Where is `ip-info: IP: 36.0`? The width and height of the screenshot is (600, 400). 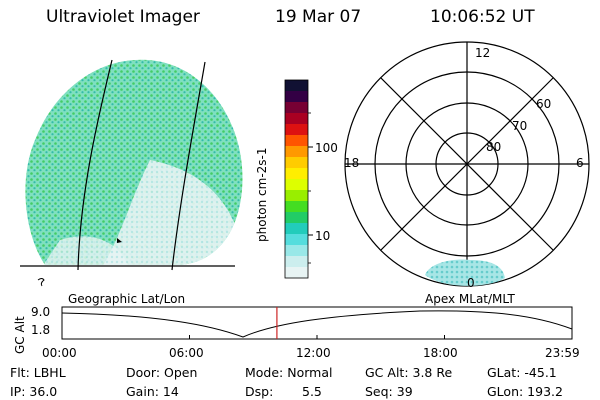
ip-info: IP: 36.0 is located at coordinates (34, 391).